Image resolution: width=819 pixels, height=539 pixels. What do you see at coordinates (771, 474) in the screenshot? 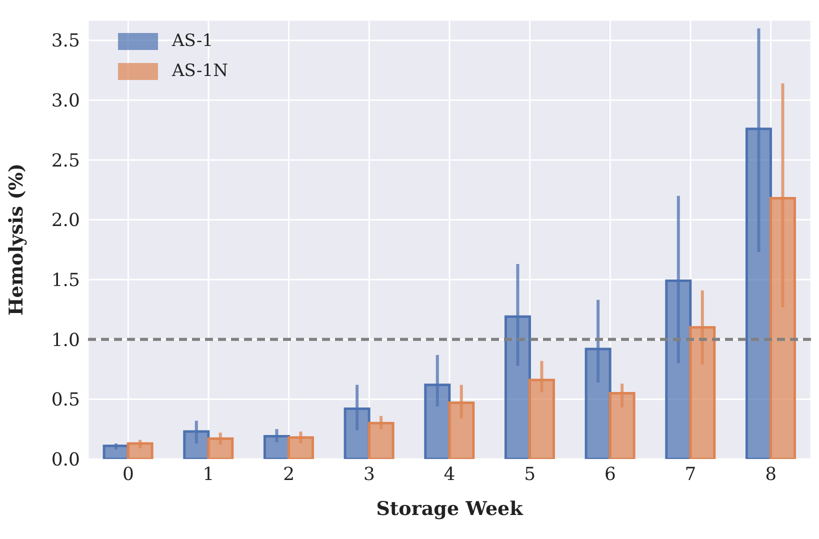
I see `x-tick-label: 8` at bounding box center [771, 474].